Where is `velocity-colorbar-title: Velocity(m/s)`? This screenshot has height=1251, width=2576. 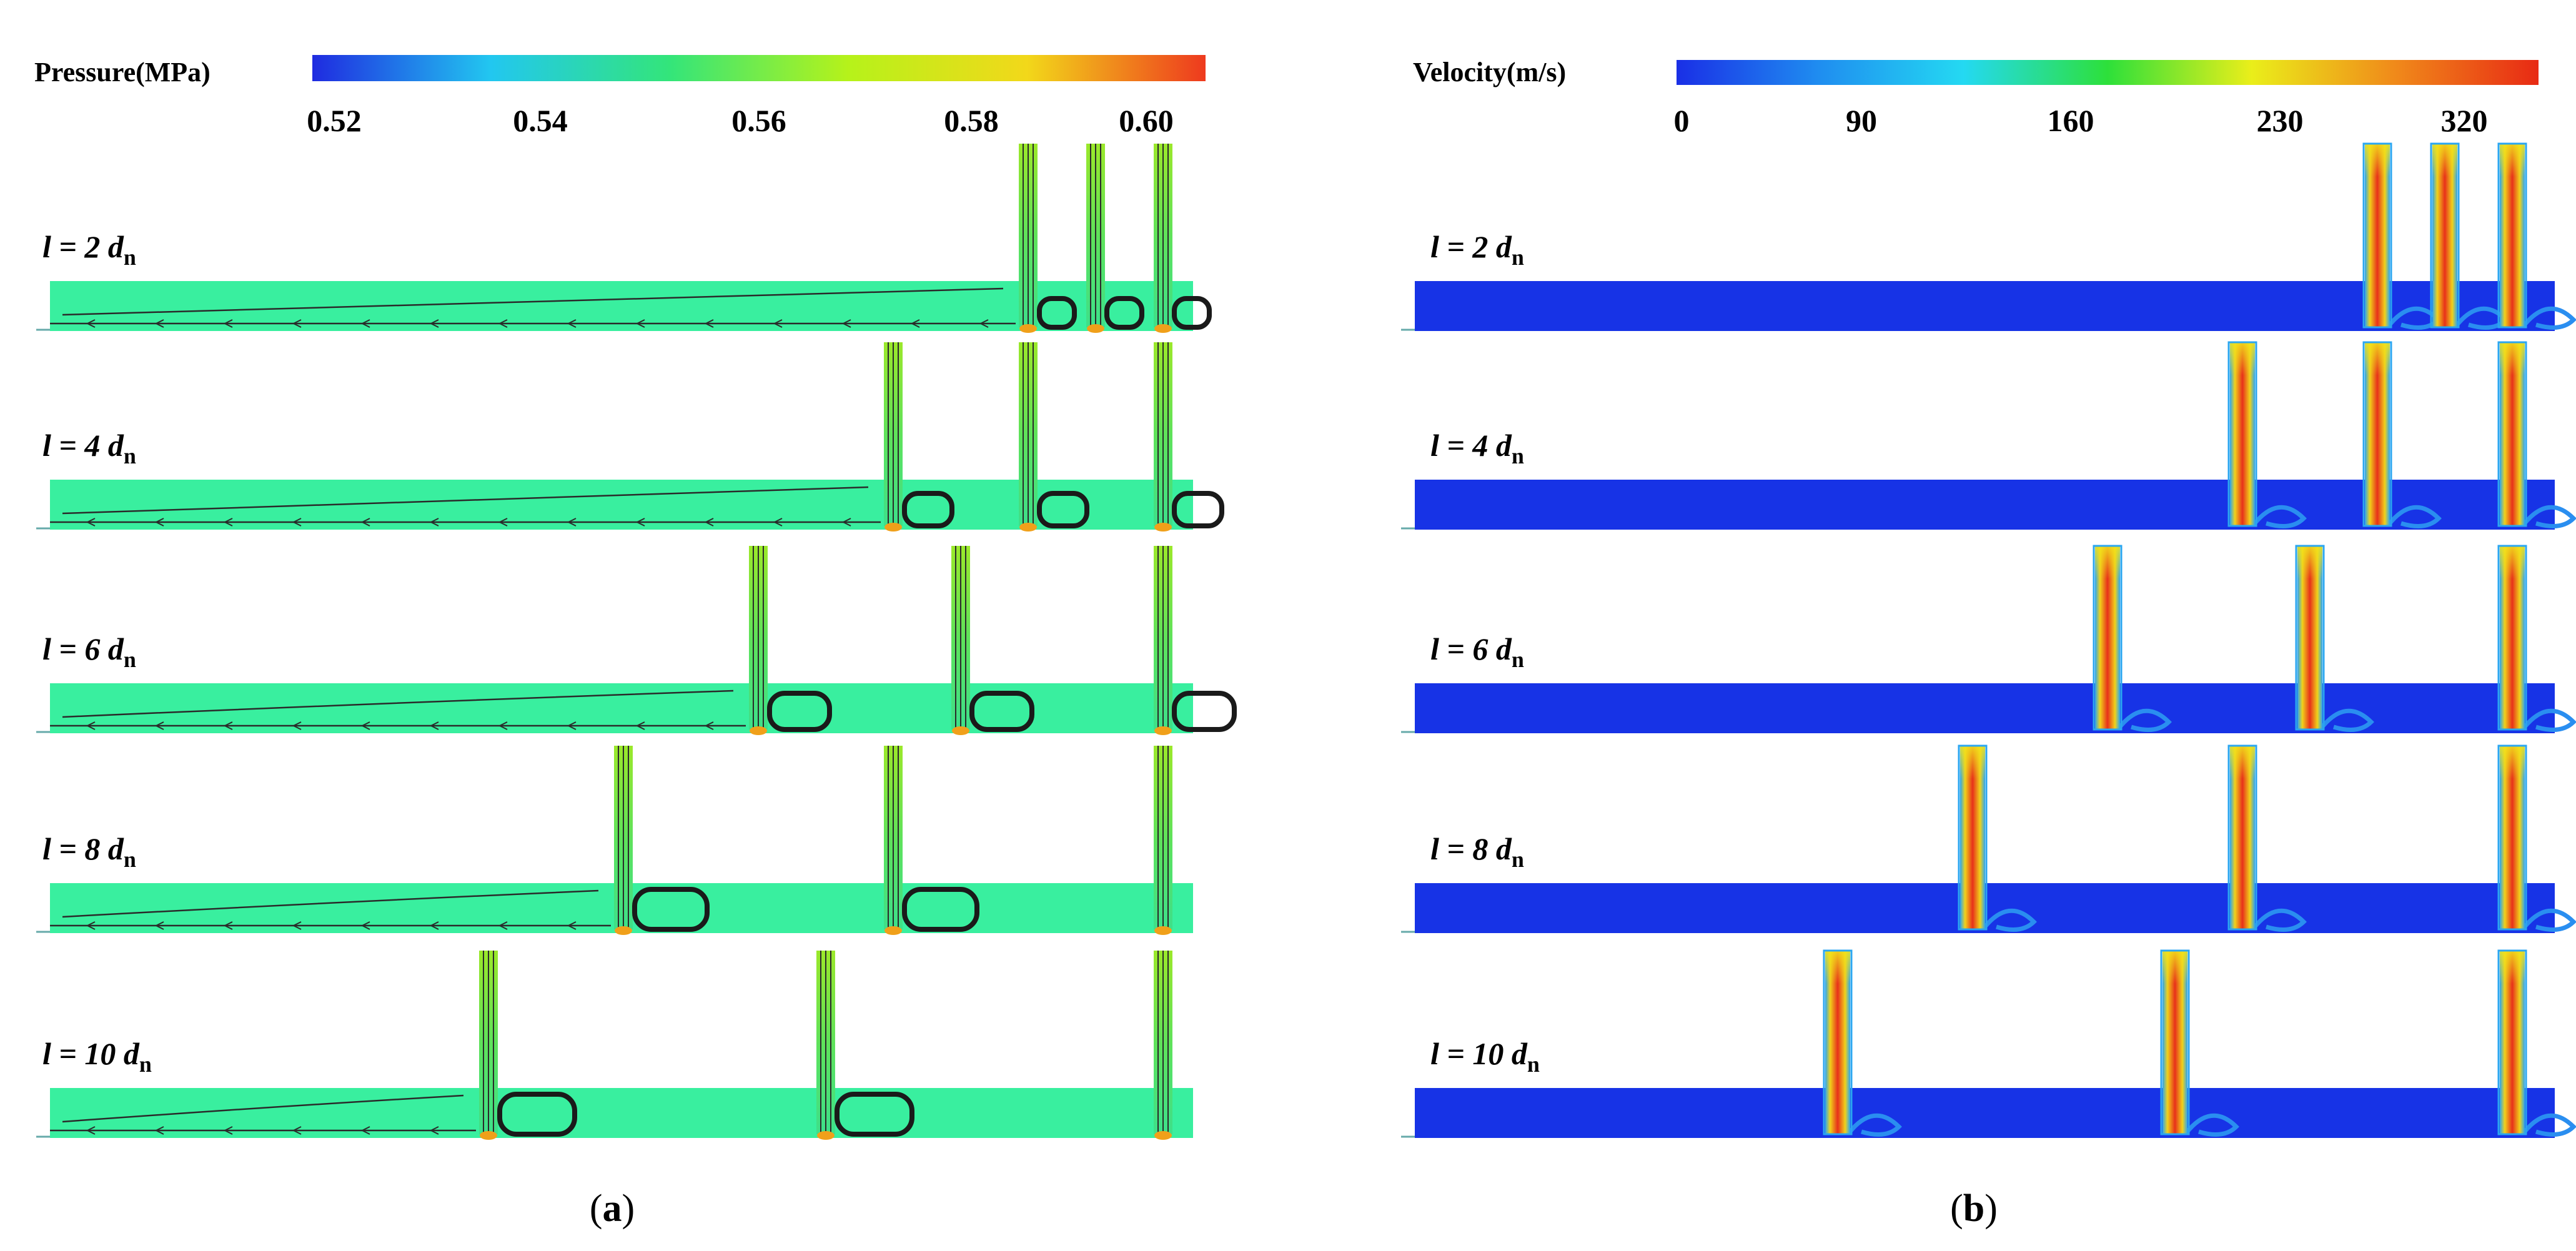 velocity-colorbar-title: Velocity(m/s) is located at coordinates (1489, 72).